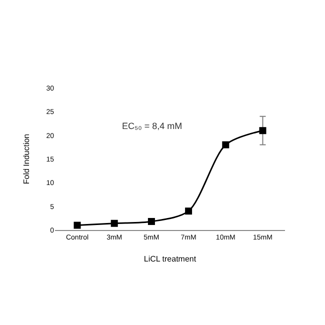 This screenshot has width=325, height=325. Describe the element at coordinates (170, 259) in the screenshot. I see `x-axis-title: LiCL treatment` at that location.